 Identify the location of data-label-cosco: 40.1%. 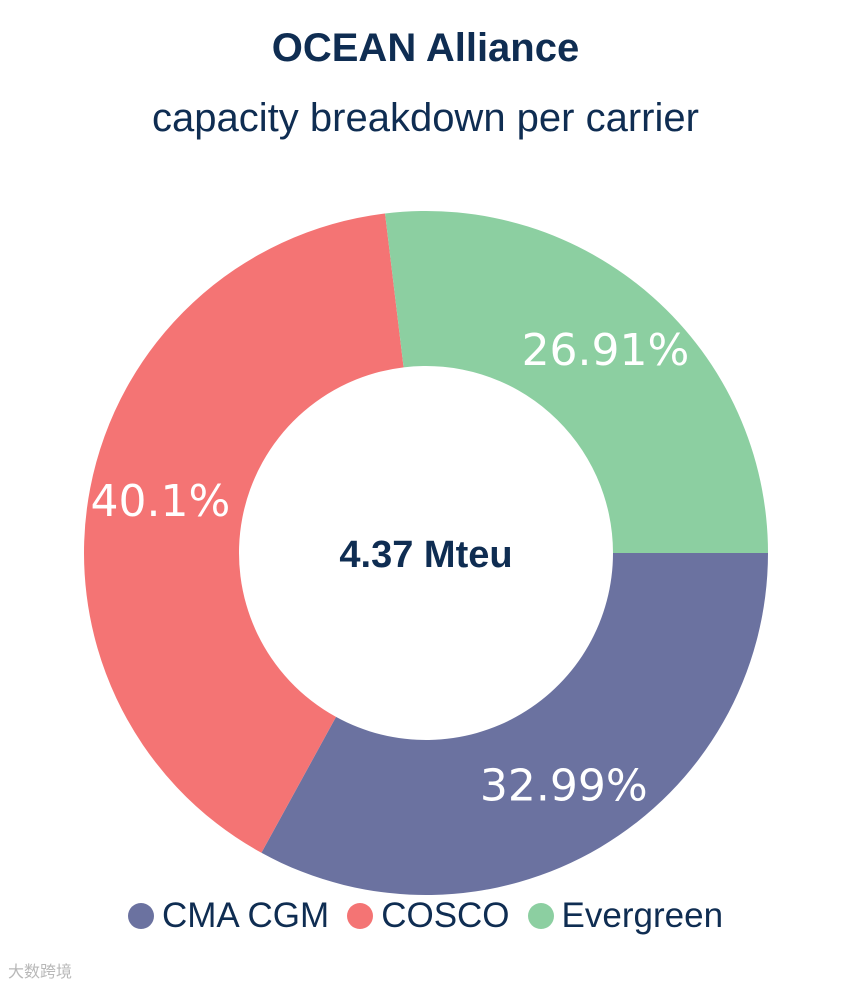
(161, 501).